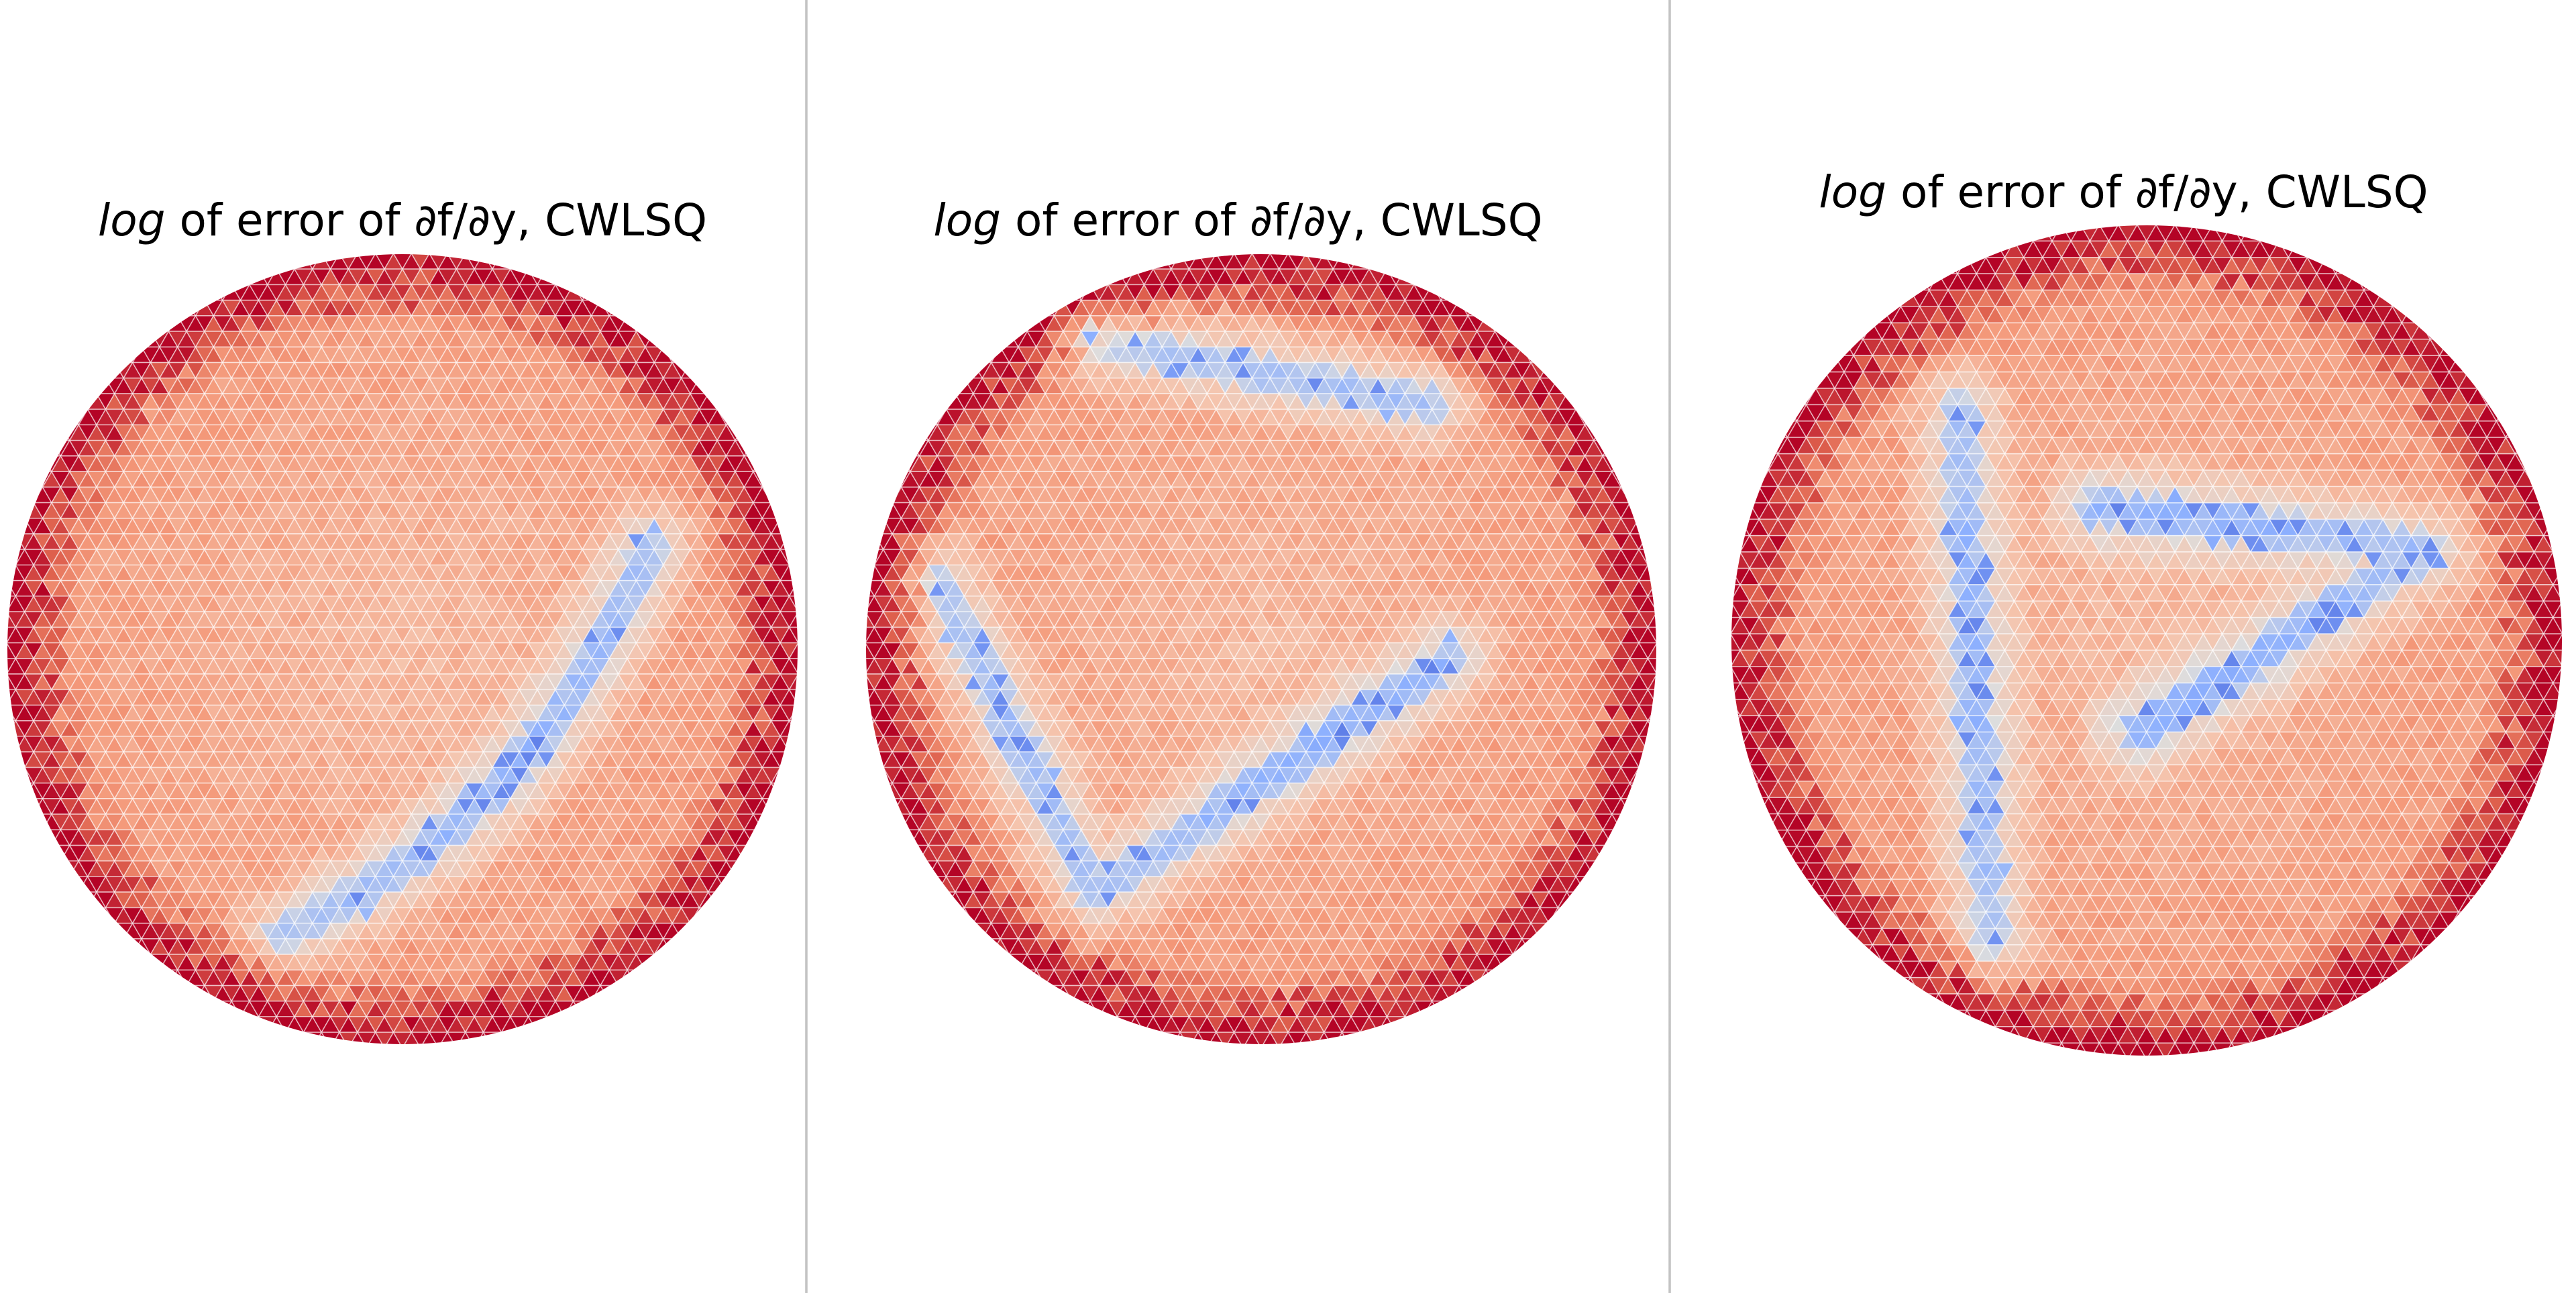 The image size is (2576, 1293). What do you see at coordinates (1238, 221) in the screenshot?
I see `plot-title: log of error of ∂f/∂y, CWLSQ` at bounding box center [1238, 221].